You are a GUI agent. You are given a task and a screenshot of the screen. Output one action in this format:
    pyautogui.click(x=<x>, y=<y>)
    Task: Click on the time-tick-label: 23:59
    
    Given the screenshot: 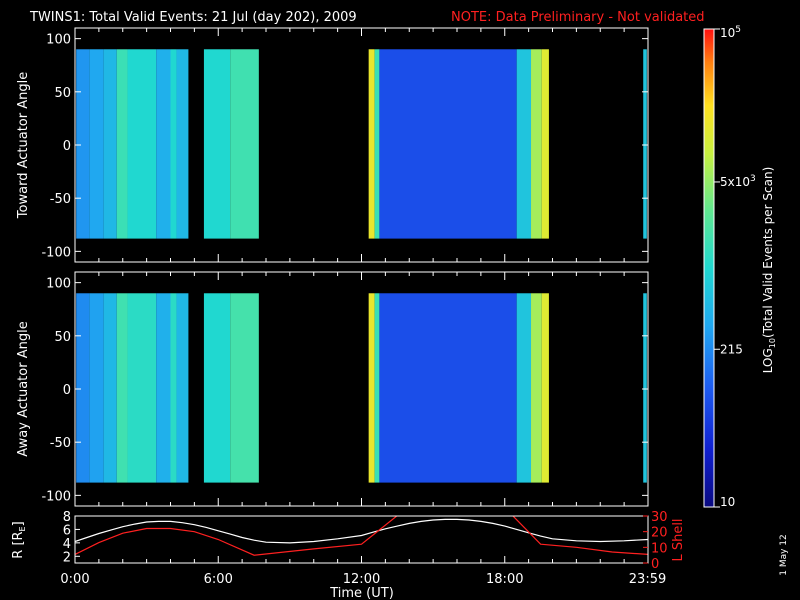 What is the action you would take?
    pyautogui.click(x=647, y=579)
    